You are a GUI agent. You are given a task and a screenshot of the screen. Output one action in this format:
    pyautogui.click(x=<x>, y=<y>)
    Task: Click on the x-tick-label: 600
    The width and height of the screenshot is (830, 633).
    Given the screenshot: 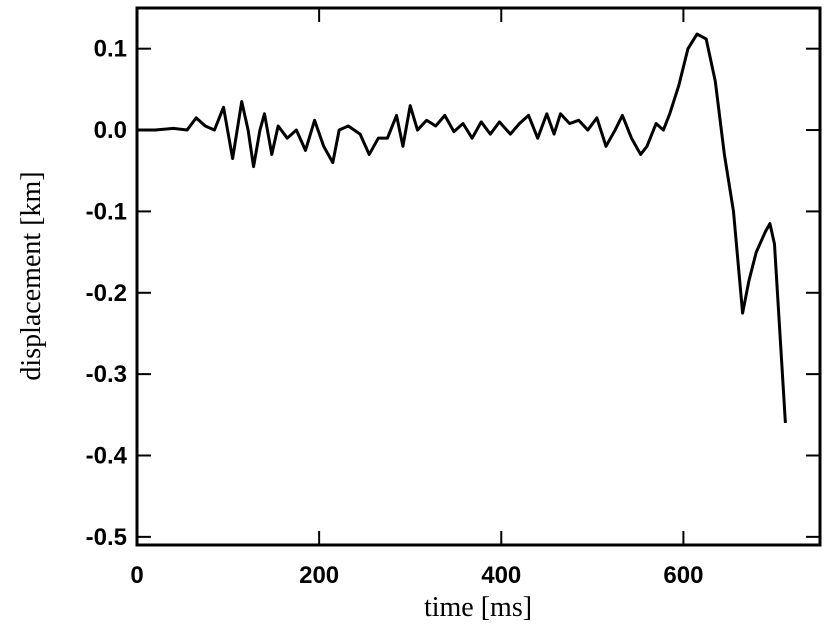 What is the action you would take?
    pyautogui.click(x=683, y=575)
    